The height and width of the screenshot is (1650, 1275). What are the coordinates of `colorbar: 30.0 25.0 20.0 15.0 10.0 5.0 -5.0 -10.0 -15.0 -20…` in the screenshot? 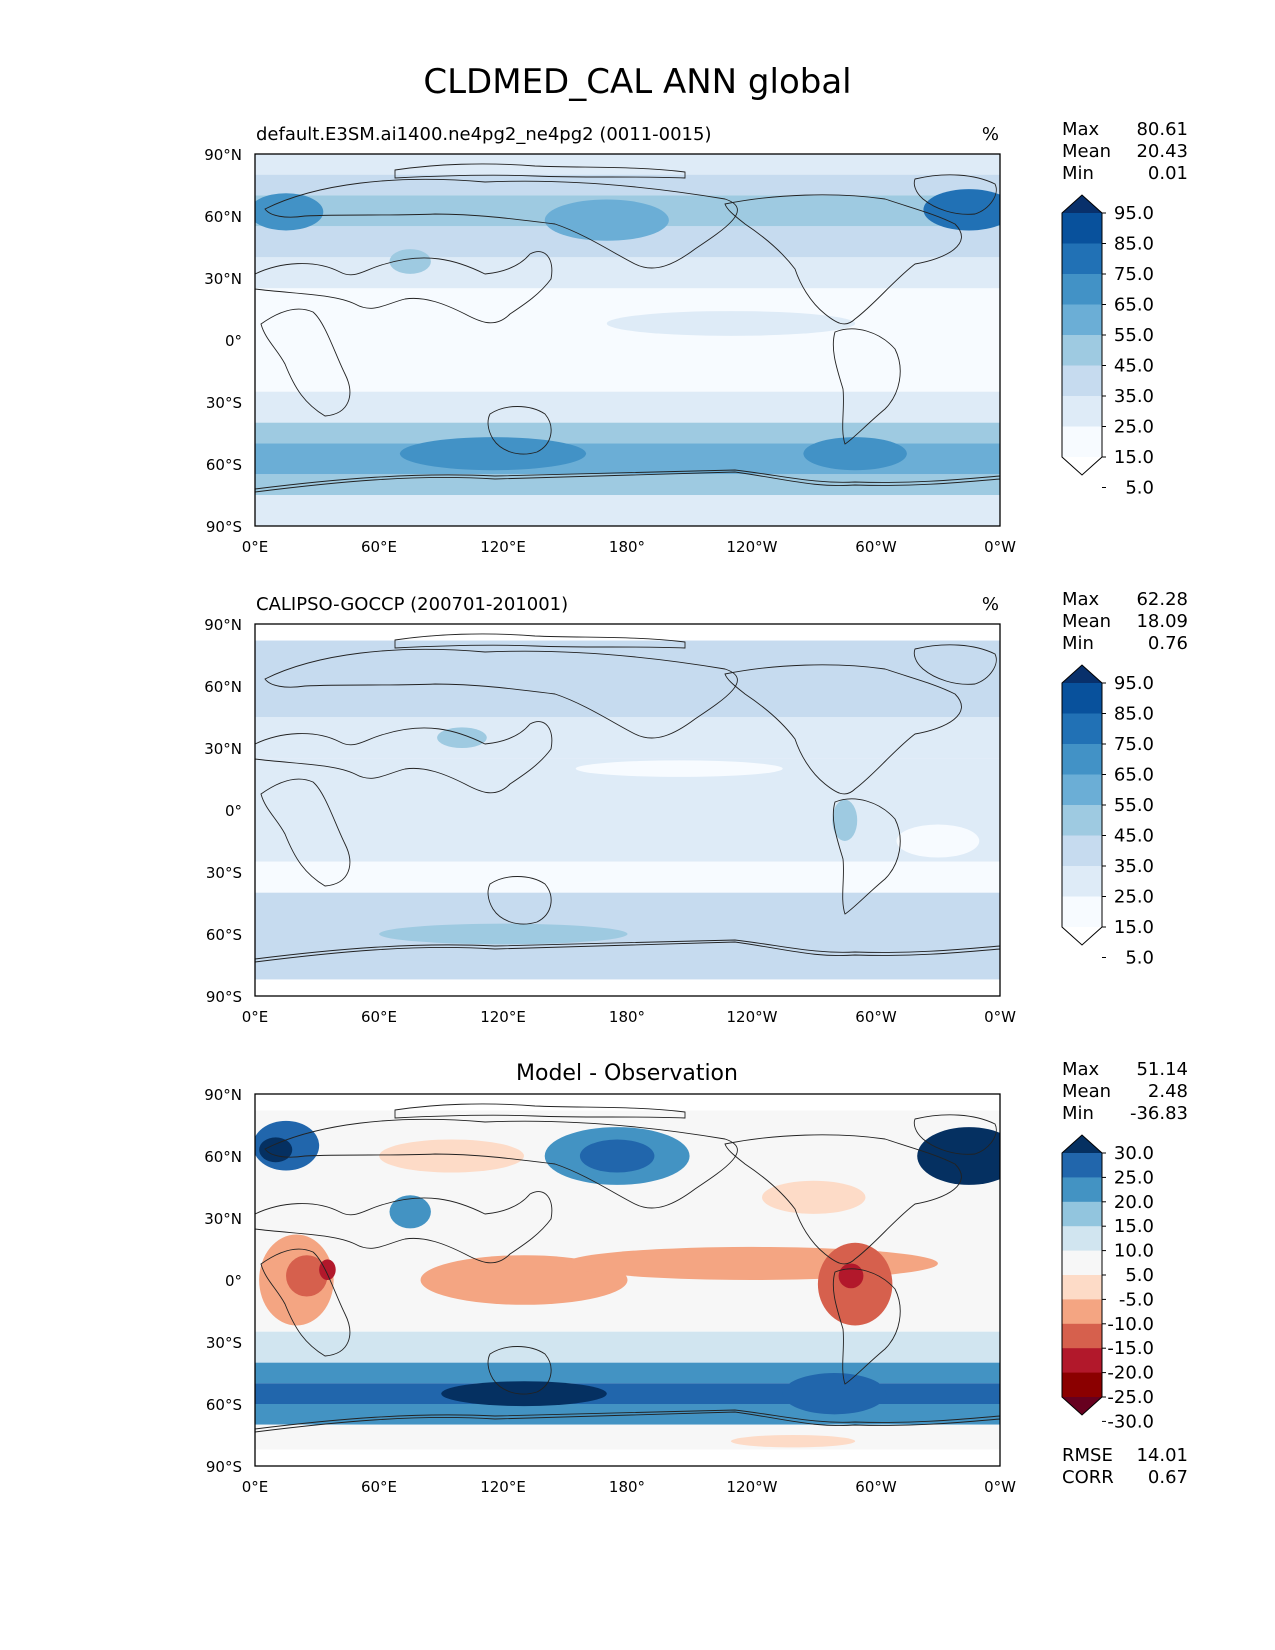 It's located at (1107, 1283).